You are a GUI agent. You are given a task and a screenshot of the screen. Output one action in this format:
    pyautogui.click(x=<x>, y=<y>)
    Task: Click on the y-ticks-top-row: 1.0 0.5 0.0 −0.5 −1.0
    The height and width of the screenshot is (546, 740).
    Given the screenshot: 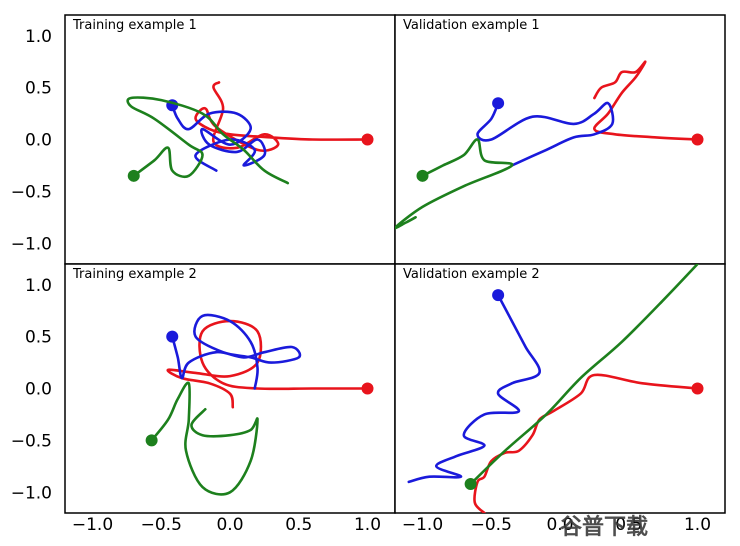 What is the action you would take?
    pyautogui.click(x=31, y=141)
    